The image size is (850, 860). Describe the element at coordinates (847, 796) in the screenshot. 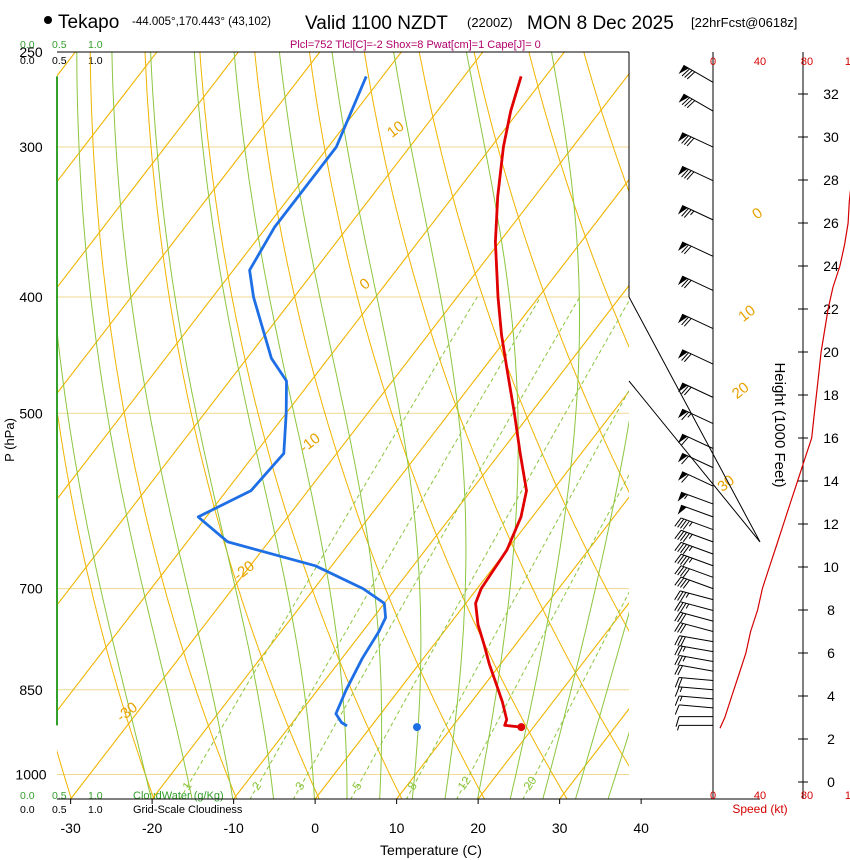

I see `speed-tick-bottom-3: 120` at that location.